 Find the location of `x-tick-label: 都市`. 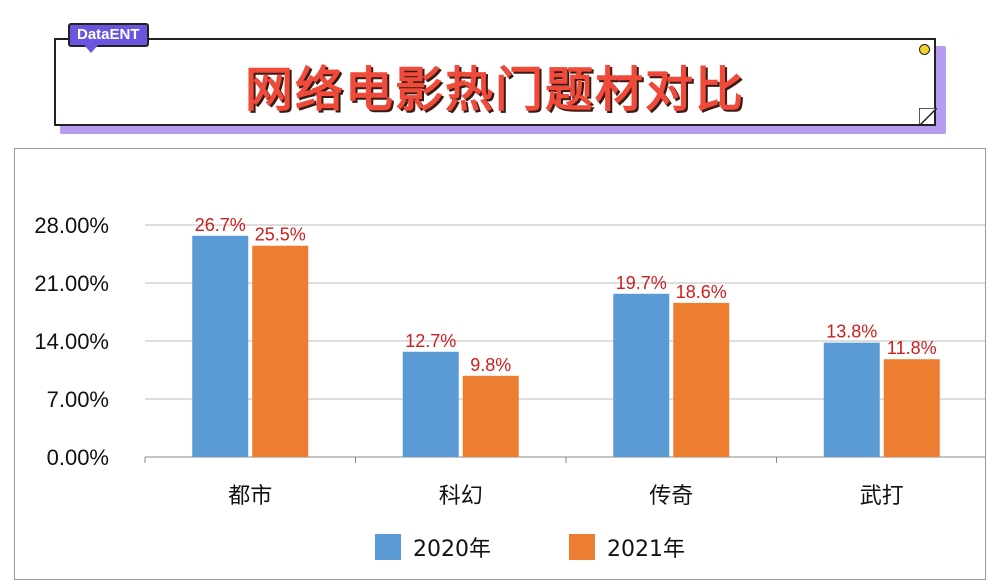

x-tick-label: 都市 is located at coordinates (250, 496).